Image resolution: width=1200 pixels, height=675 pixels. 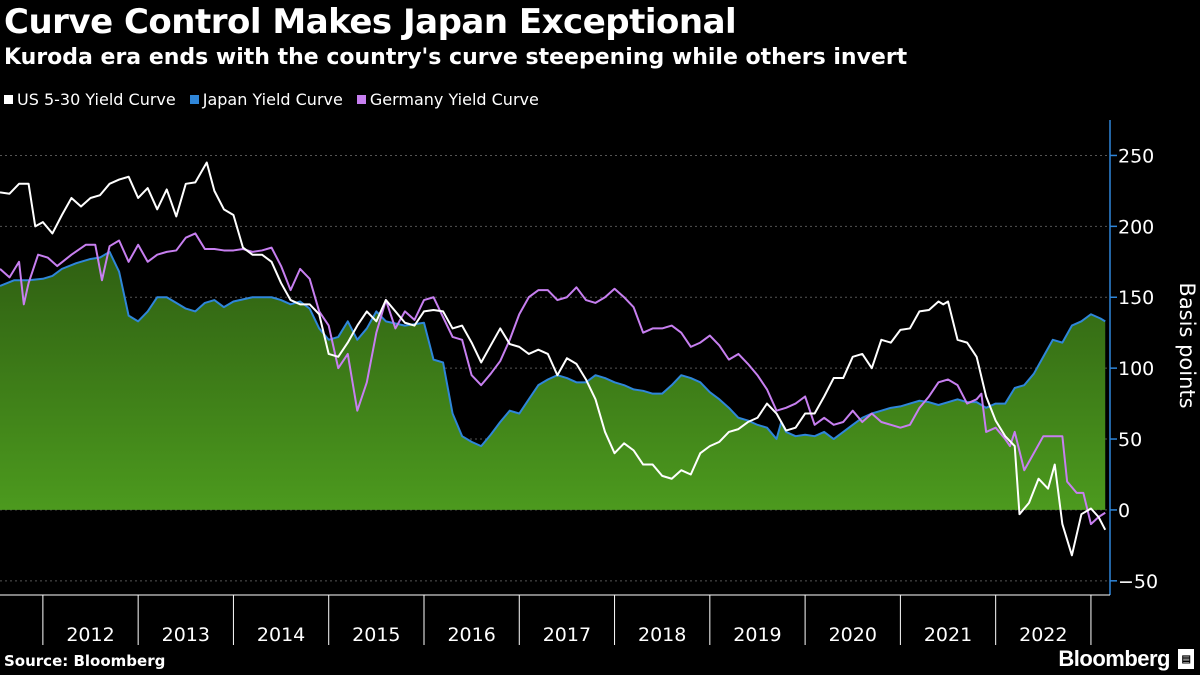 I want to click on x-tick-label-2015: 2015, so click(x=376, y=635).